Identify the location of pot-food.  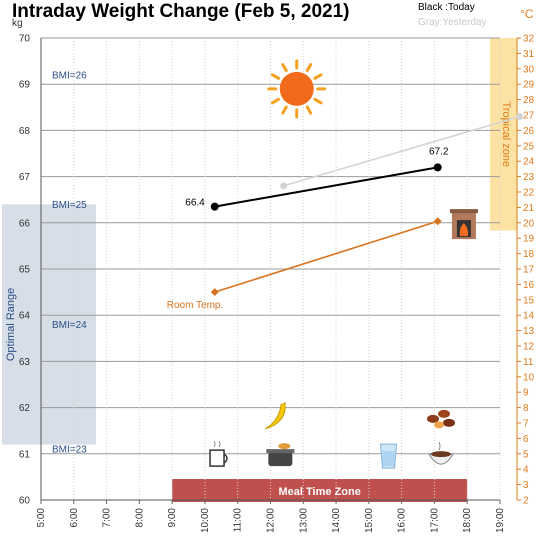
(284, 446).